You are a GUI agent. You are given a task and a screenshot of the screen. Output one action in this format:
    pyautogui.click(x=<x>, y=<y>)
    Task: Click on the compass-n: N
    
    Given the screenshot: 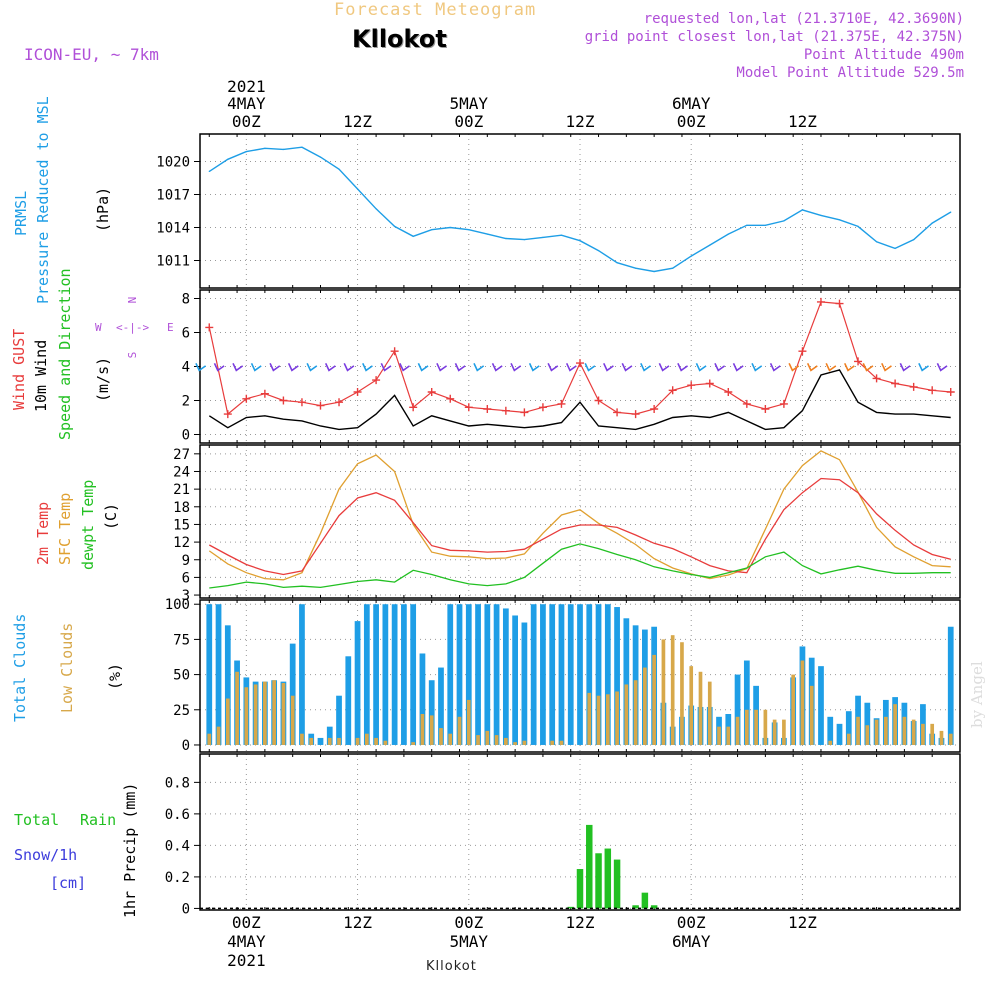 What is the action you would take?
    pyautogui.click(x=132, y=300)
    